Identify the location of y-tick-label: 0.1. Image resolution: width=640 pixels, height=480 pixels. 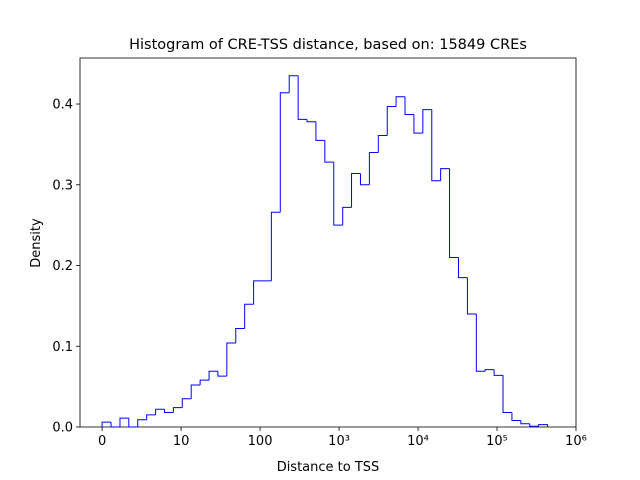
(62, 347).